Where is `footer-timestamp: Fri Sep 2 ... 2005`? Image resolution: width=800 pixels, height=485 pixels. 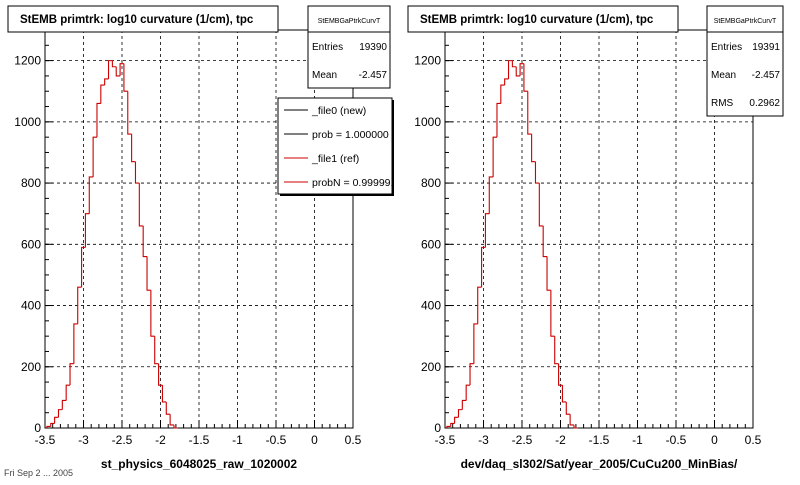 footer-timestamp: Fri Sep 2 ... 2005 is located at coordinates (39, 473).